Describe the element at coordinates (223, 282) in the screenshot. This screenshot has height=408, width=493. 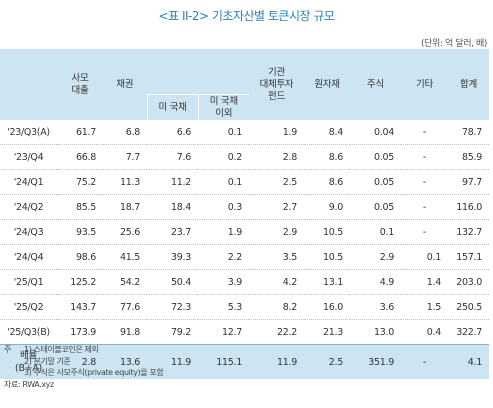
I see `table-cell: 3.9` at that location.